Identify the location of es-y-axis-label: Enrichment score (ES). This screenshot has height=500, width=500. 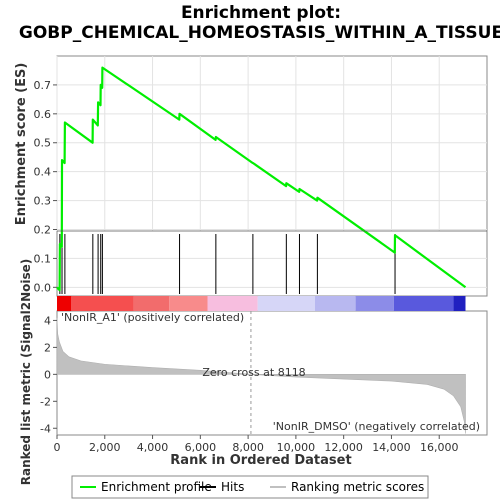
(21, 144).